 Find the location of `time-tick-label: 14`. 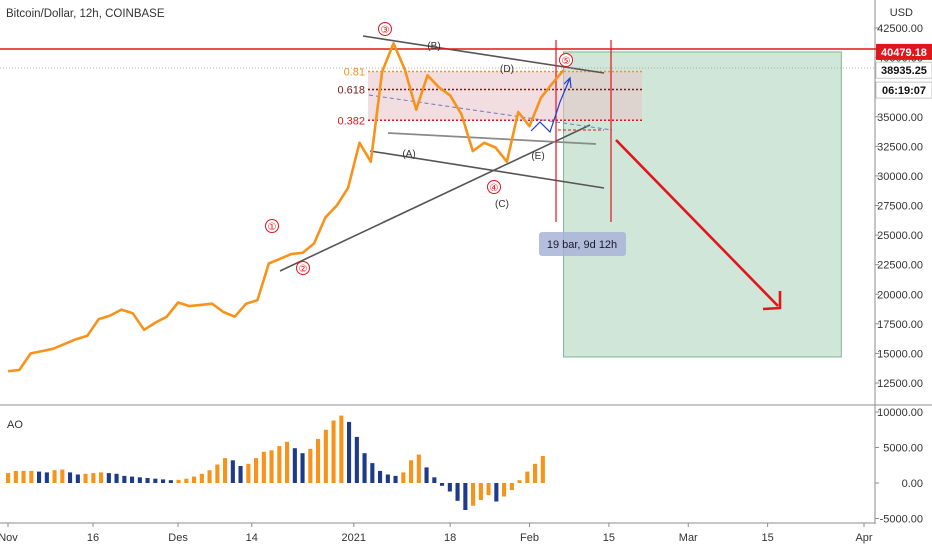

time-tick-label: 14 is located at coordinates (252, 538).